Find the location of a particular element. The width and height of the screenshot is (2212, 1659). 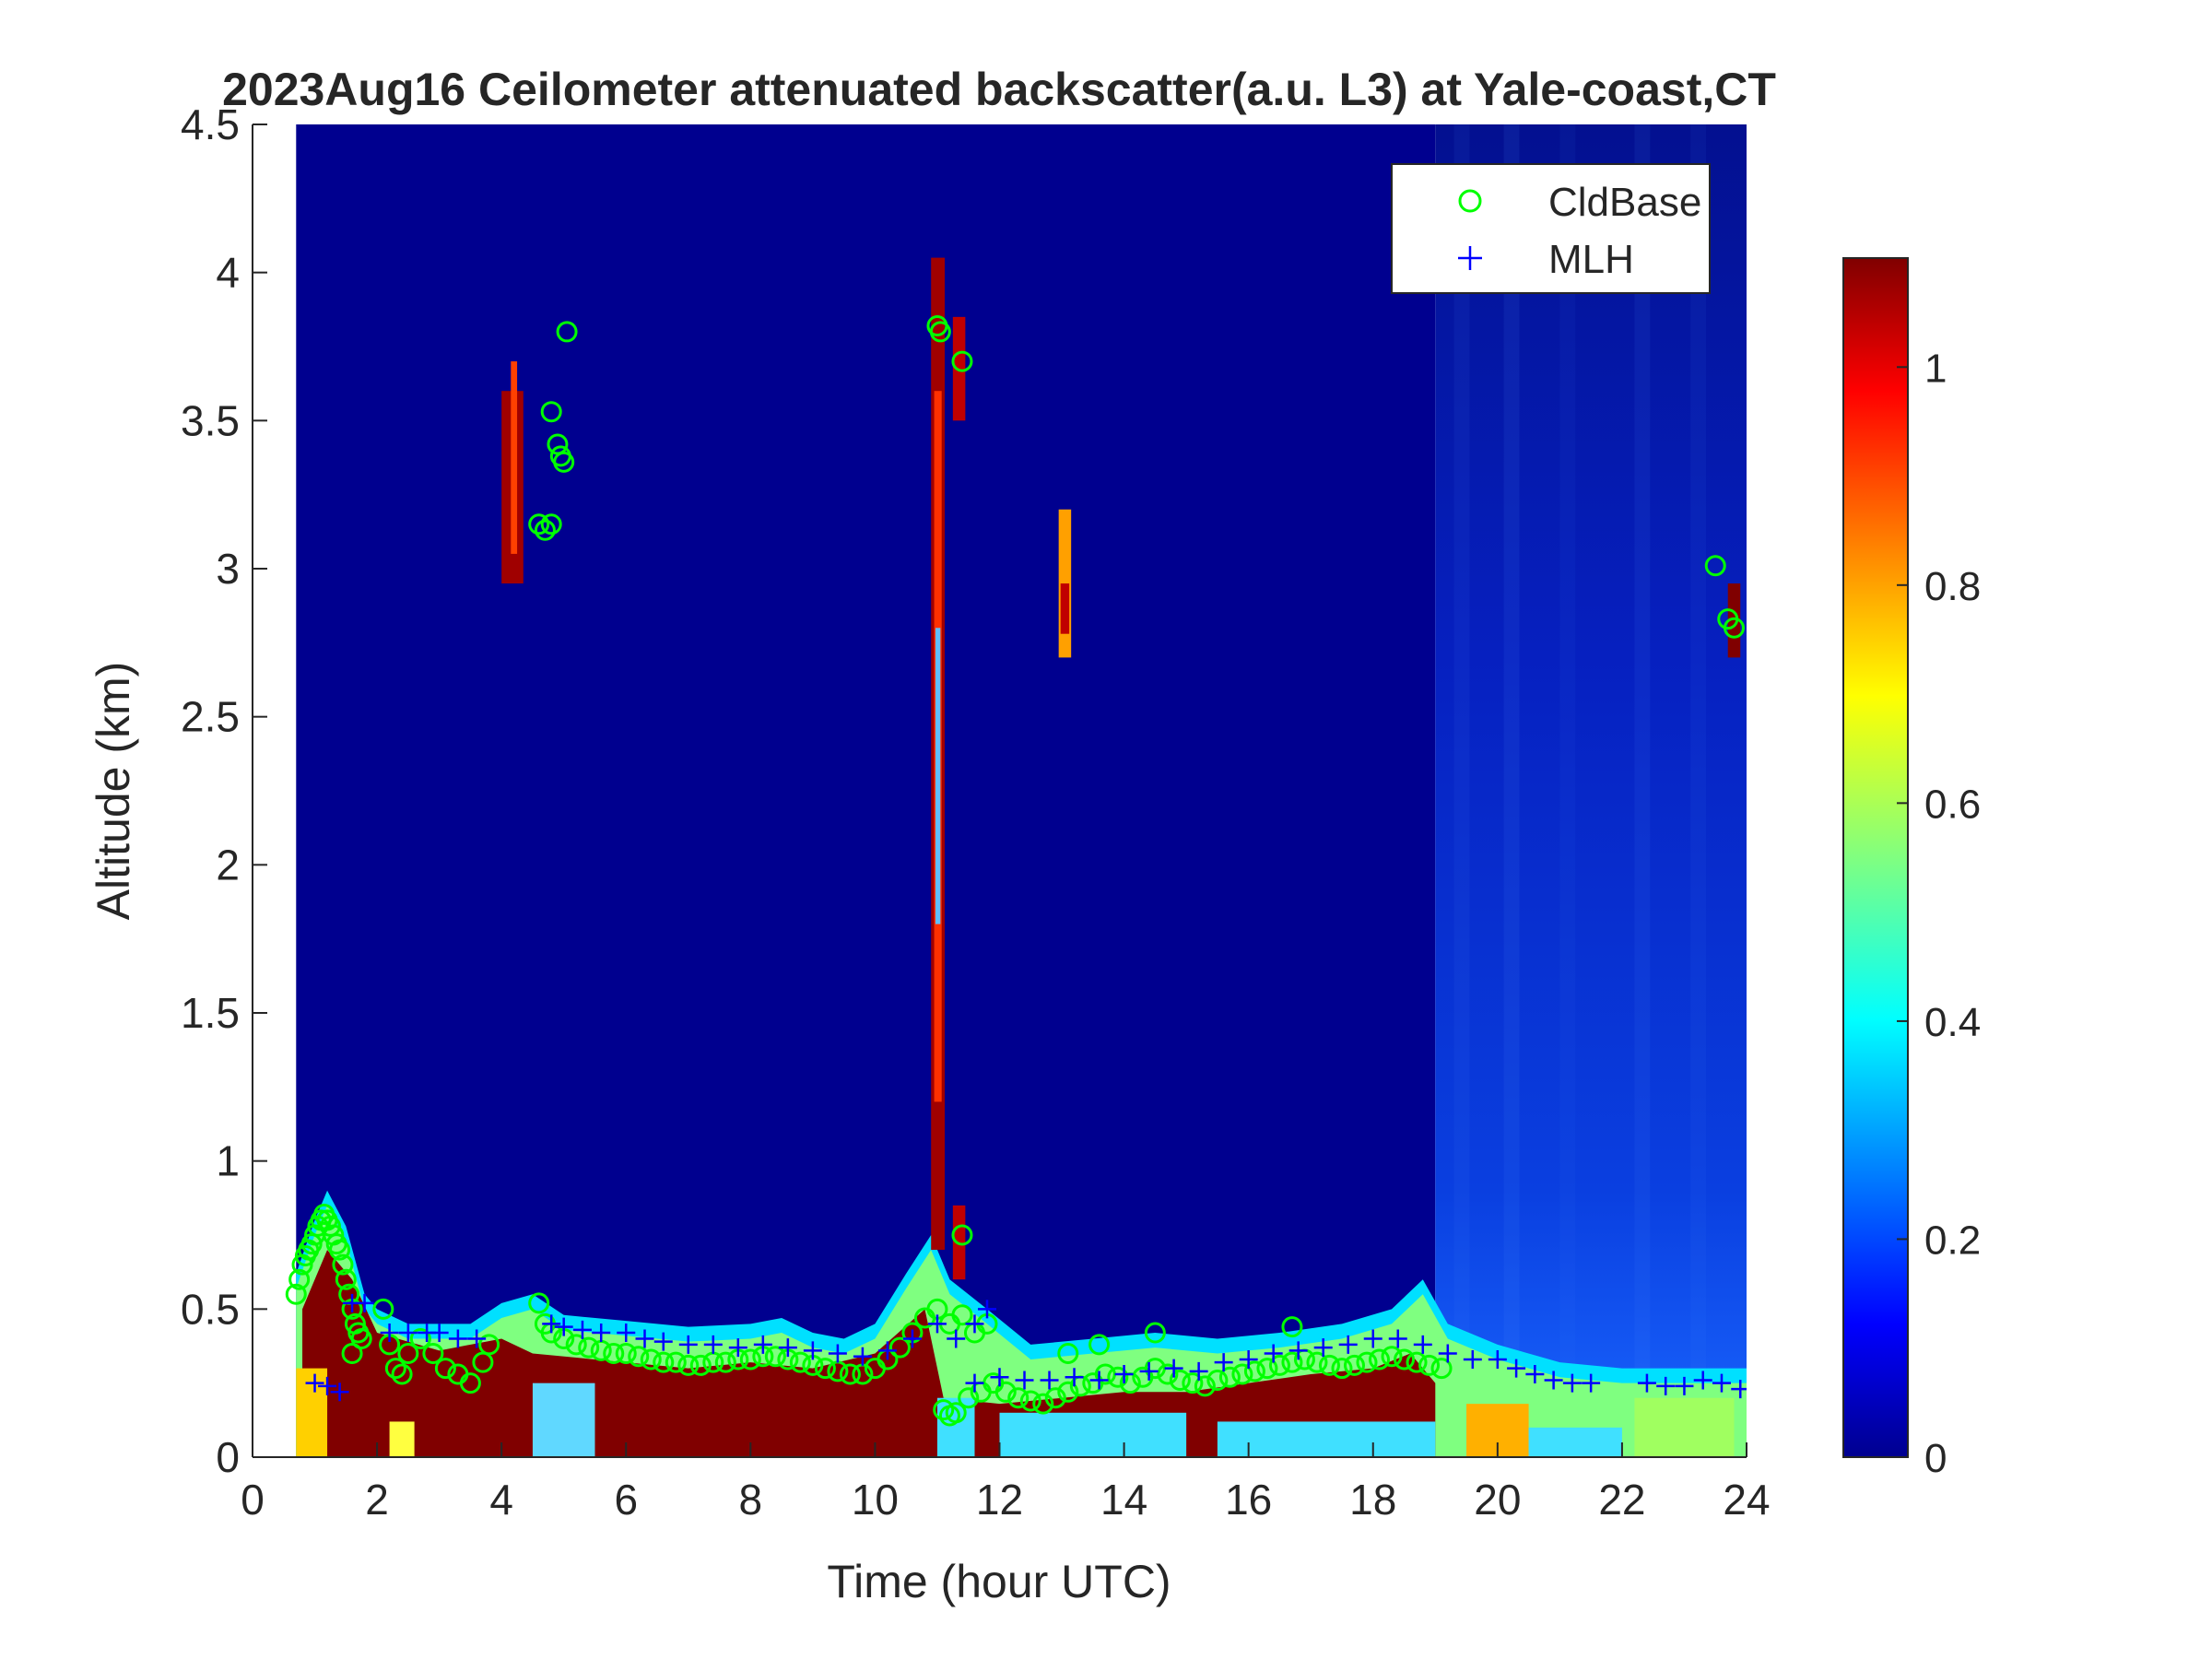

colorbar-tick-label: 0.2 is located at coordinates (1952, 1240).